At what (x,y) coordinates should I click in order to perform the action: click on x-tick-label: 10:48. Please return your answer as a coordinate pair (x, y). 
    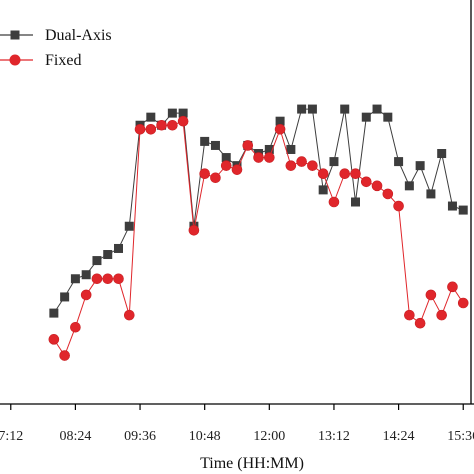
    Looking at the image, I should click on (205, 436).